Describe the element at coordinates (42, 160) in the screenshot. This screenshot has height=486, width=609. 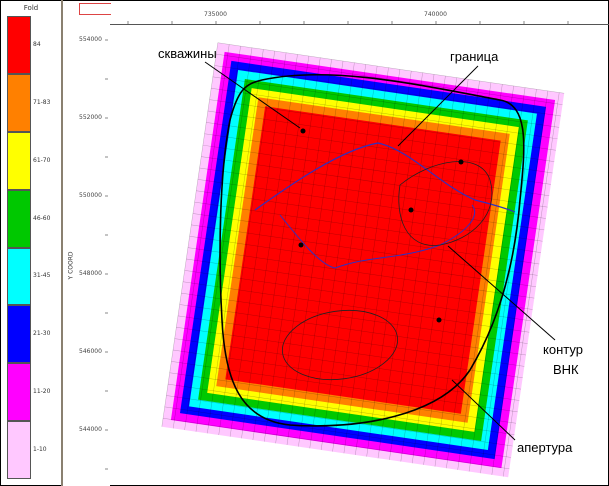
I see `legend-label: 61-70` at that location.